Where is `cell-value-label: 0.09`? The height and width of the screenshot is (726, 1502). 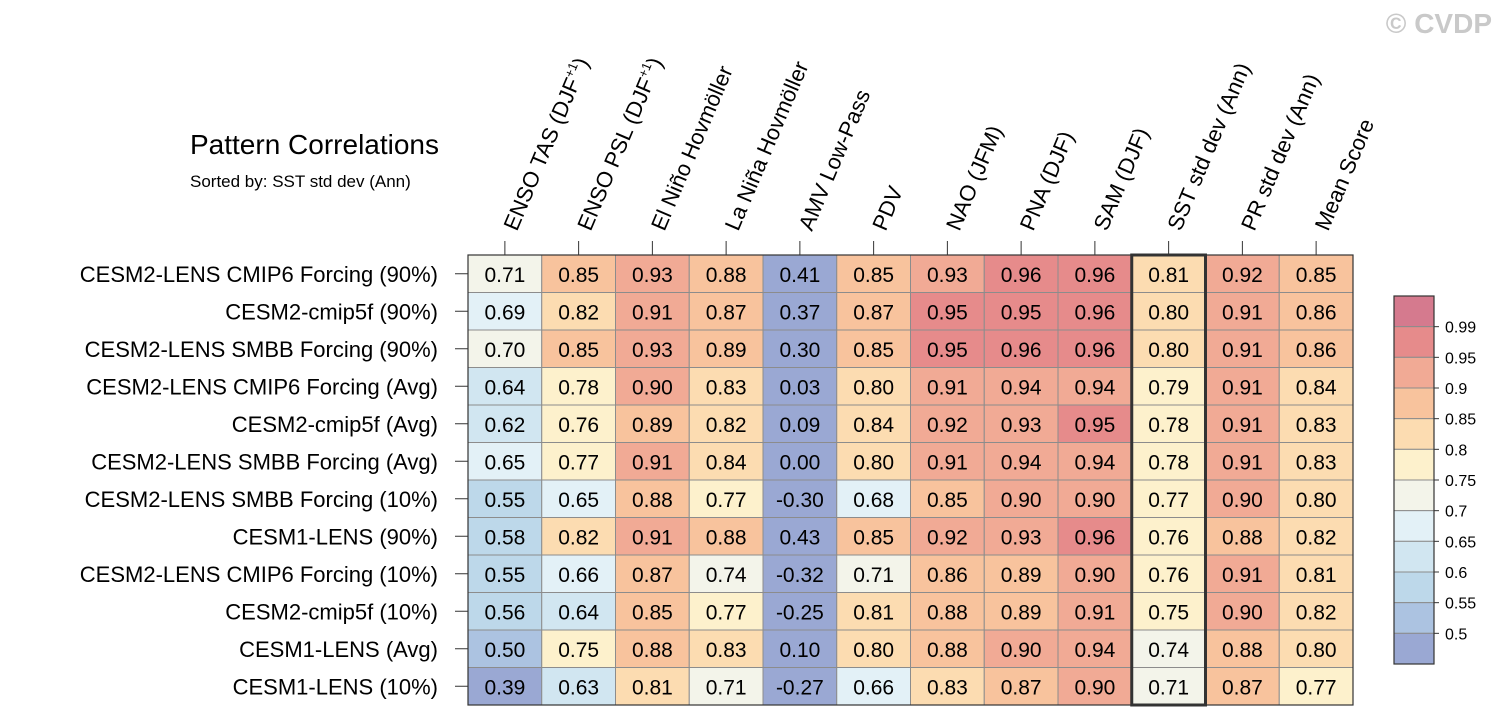 cell-value-label: 0.09 is located at coordinates (799, 425).